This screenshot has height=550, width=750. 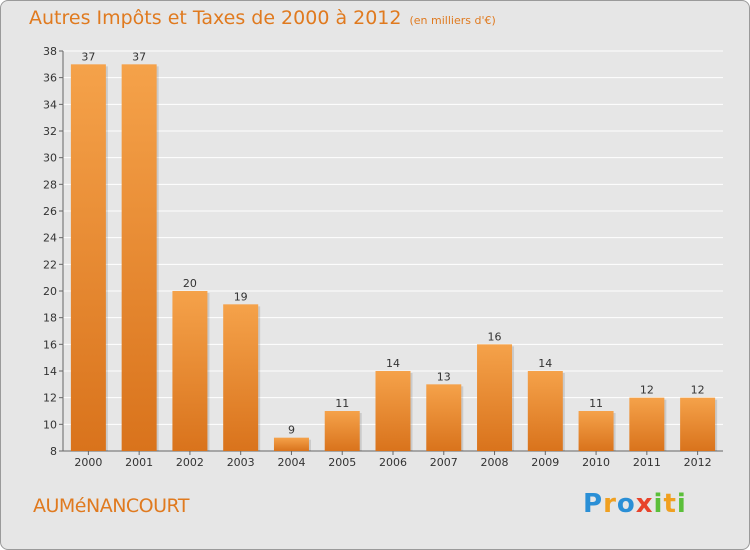 I want to click on x-tick-label: 2011, so click(x=647, y=462).